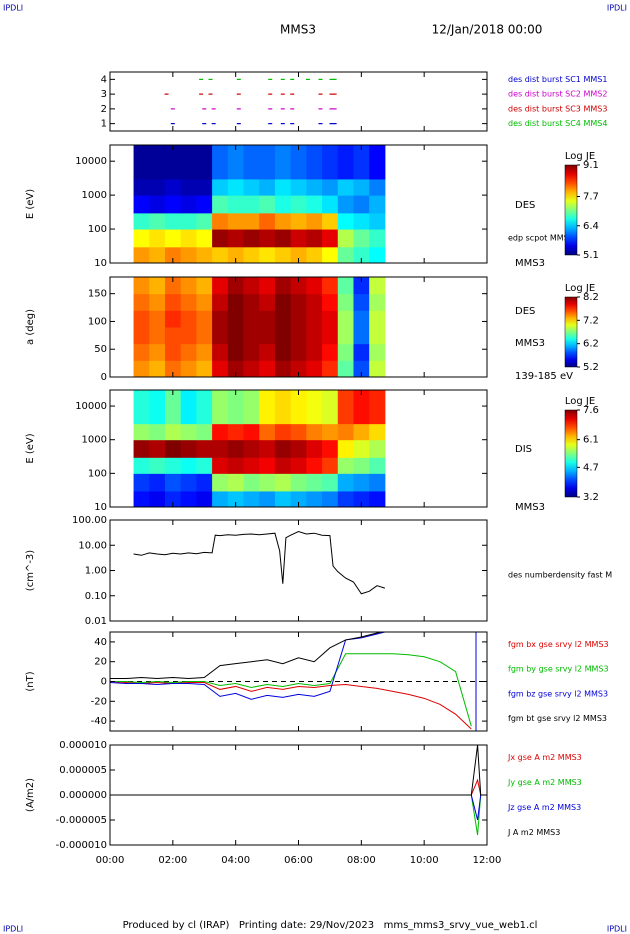 This screenshot has height=934, width=630. Describe the element at coordinates (591, 320) in the screenshot. I see `colorbar-tick-label: 7.2` at that location.